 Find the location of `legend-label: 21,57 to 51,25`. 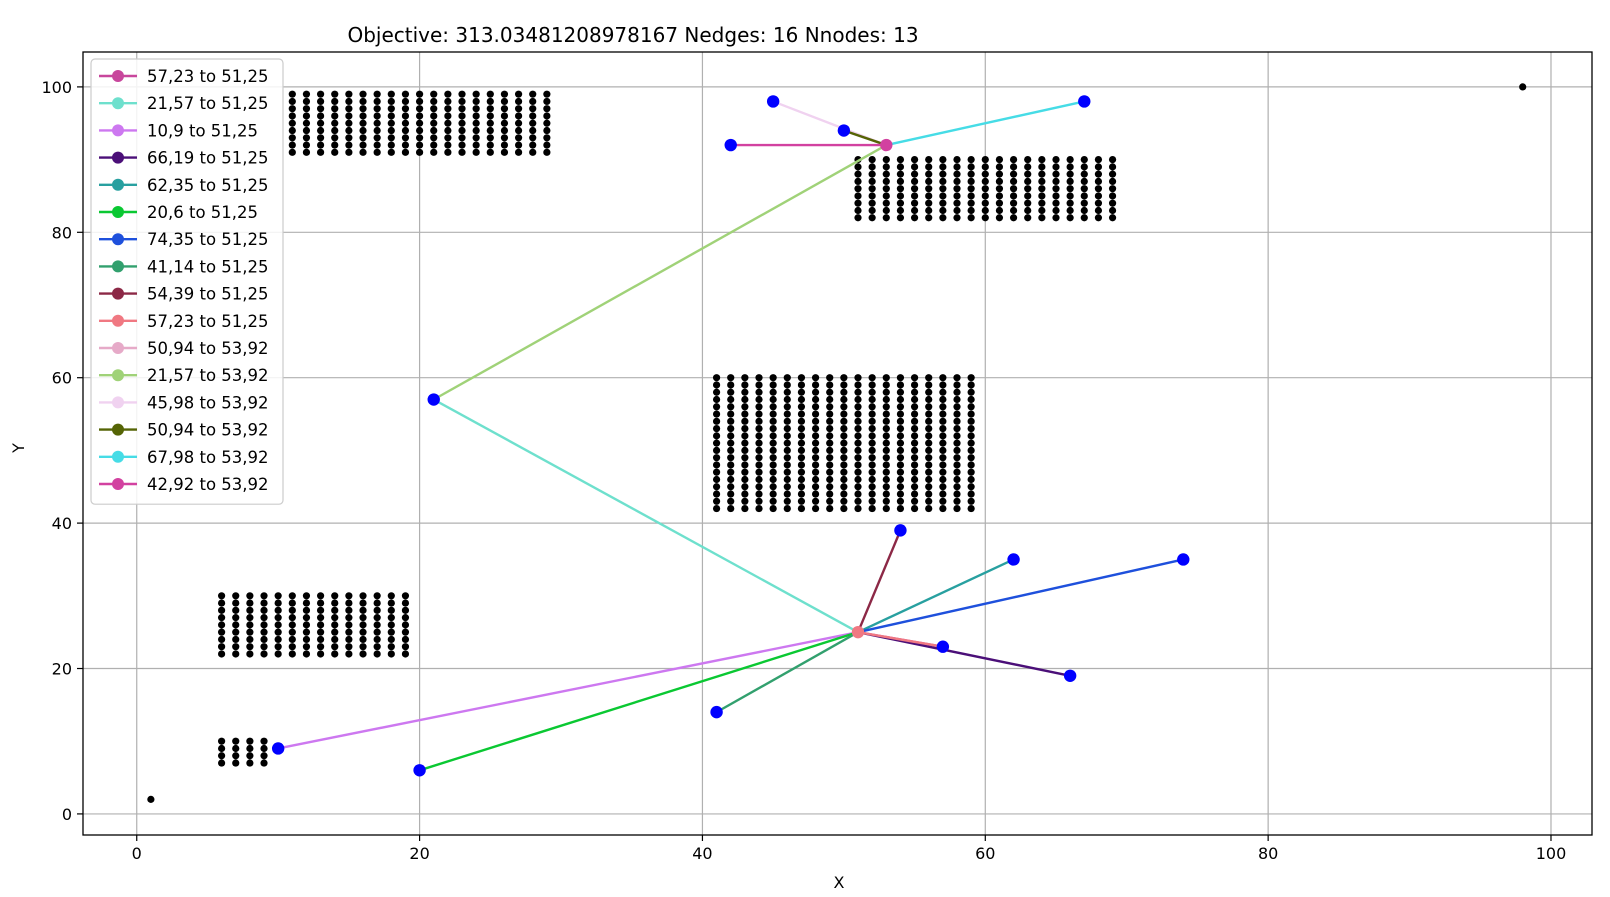

legend-label: 21,57 to 51,25 is located at coordinates (208, 103).